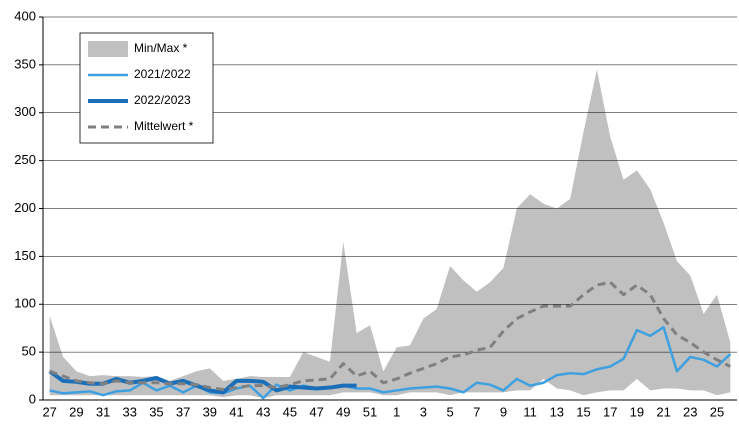 This screenshot has height=428, width=739. I want to click on x-tick-label: 1, so click(396, 411).